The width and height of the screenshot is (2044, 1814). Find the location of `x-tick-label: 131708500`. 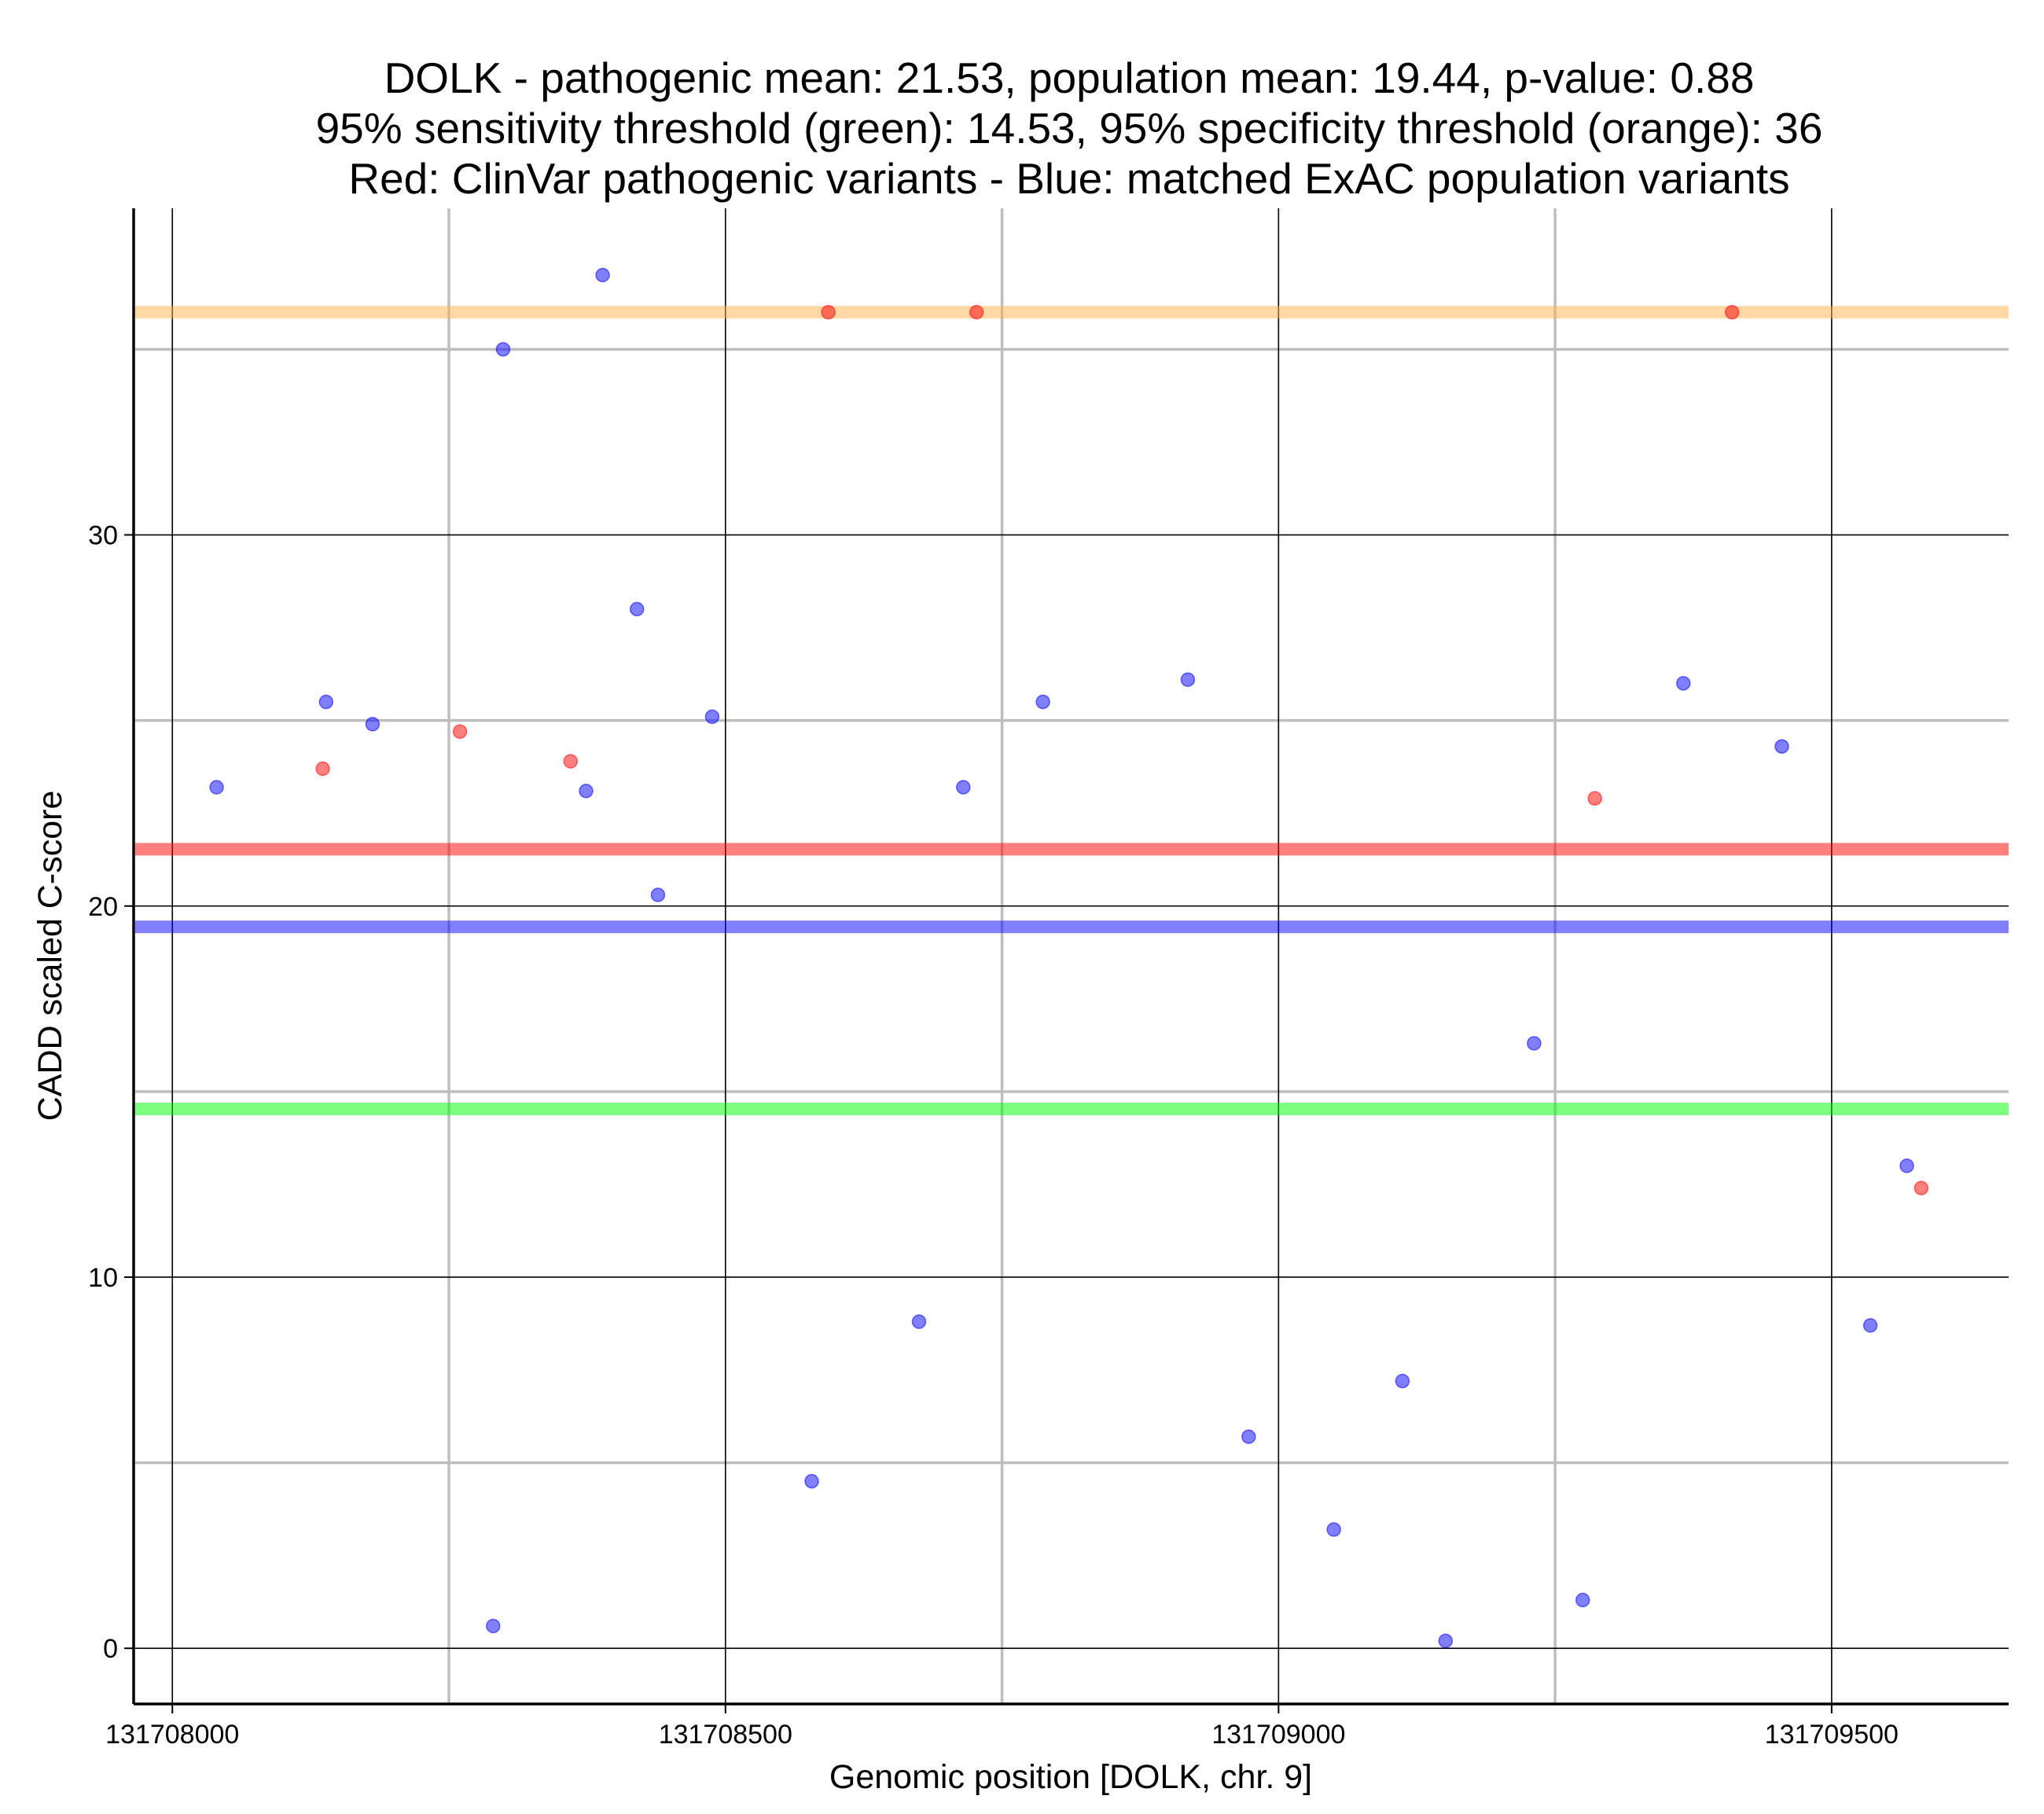

x-tick-label: 131708500 is located at coordinates (726, 1735).